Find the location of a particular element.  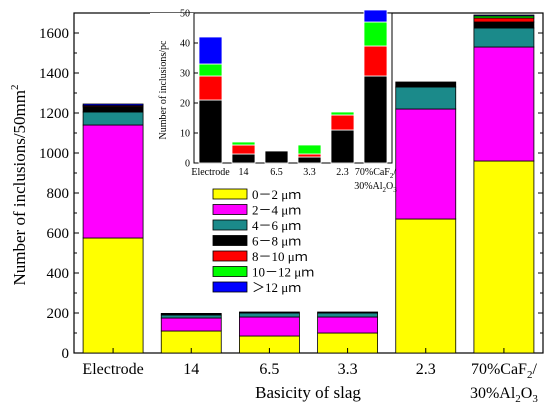

y-tick-label: 1600 is located at coordinates (54, 34).